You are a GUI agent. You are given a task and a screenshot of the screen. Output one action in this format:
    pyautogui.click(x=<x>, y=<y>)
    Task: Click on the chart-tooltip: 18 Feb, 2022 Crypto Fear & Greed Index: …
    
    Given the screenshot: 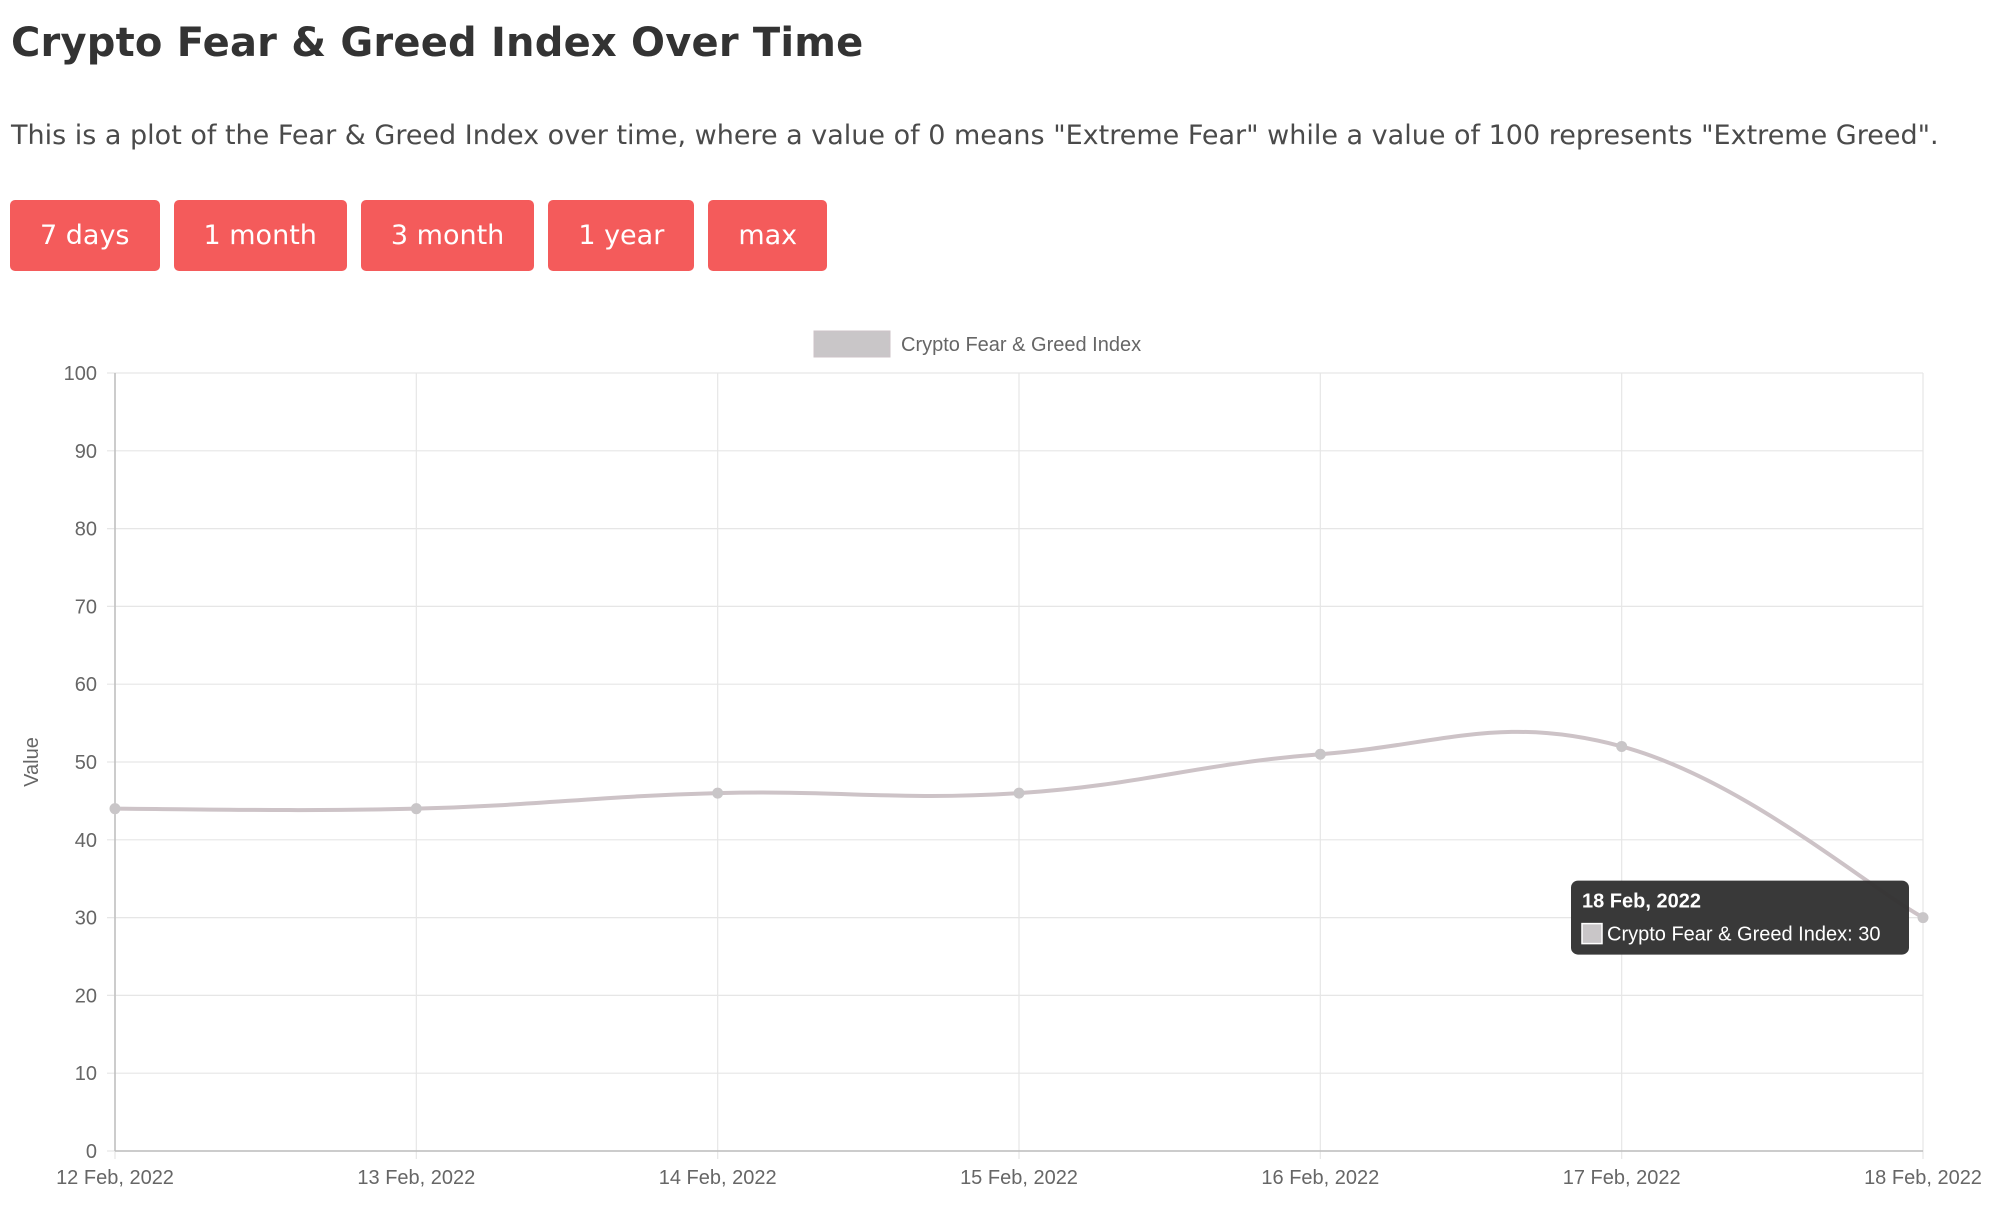 What is the action you would take?
    pyautogui.click(x=1740, y=917)
    